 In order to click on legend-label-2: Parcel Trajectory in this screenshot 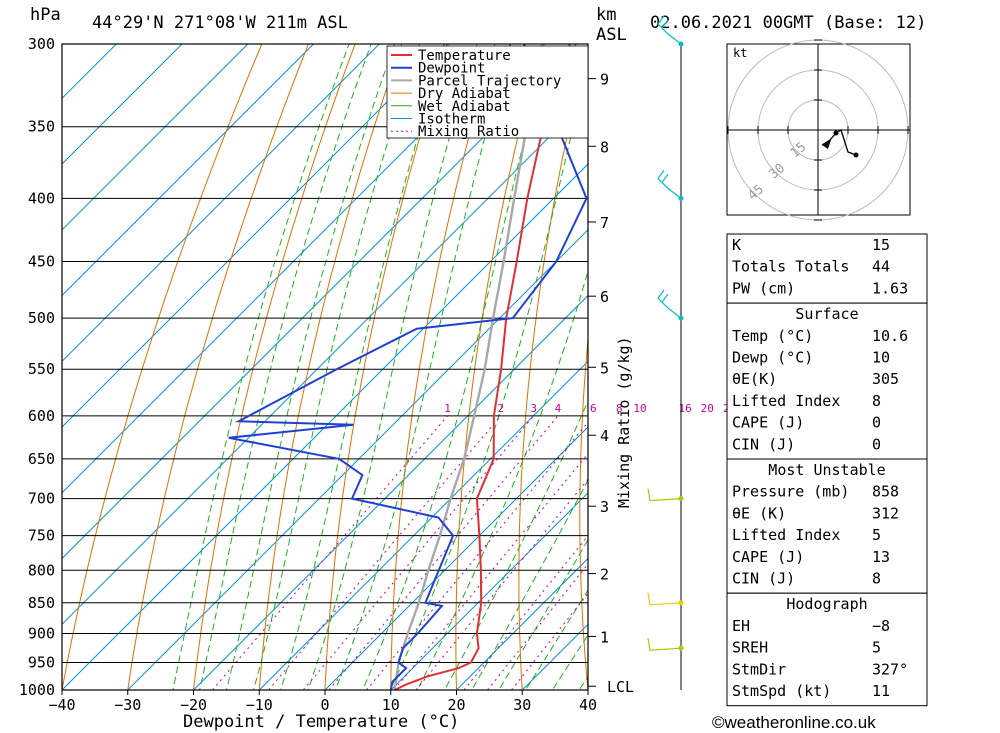, I will do `click(489, 81)`.